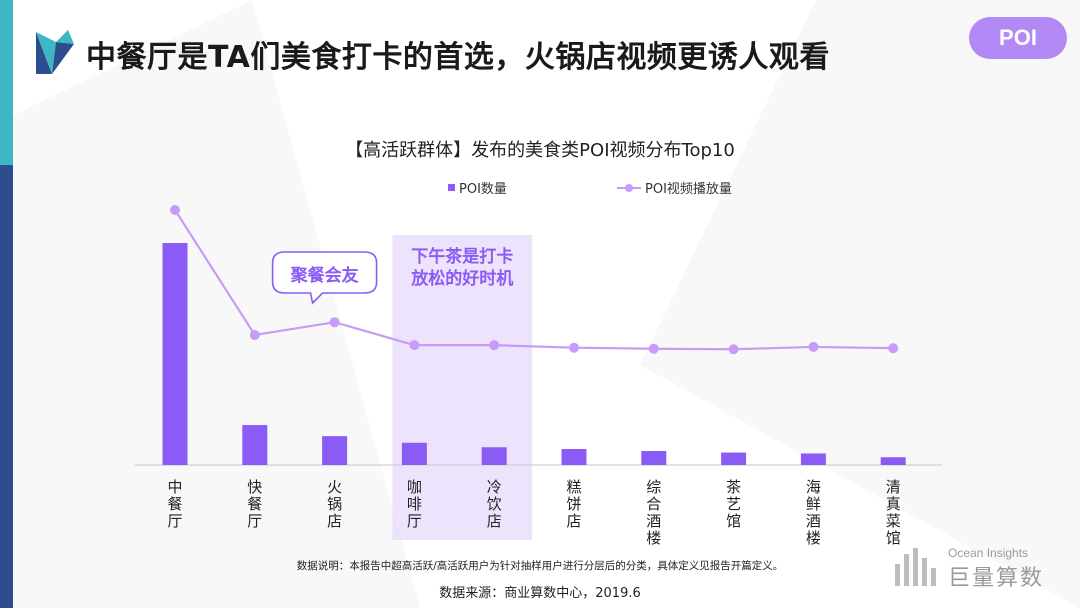 The image size is (1080, 608). What do you see at coordinates (334, 504) in the screenshot?
I see `category-label-2: 火锅店` at bounding box center [334, 504].